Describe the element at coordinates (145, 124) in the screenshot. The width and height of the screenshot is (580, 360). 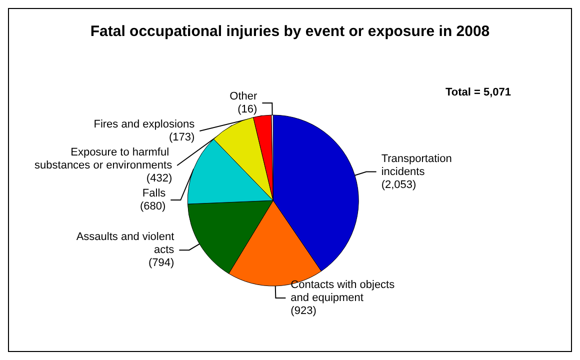
I see `slice-label: Fires and explosions` at that location.